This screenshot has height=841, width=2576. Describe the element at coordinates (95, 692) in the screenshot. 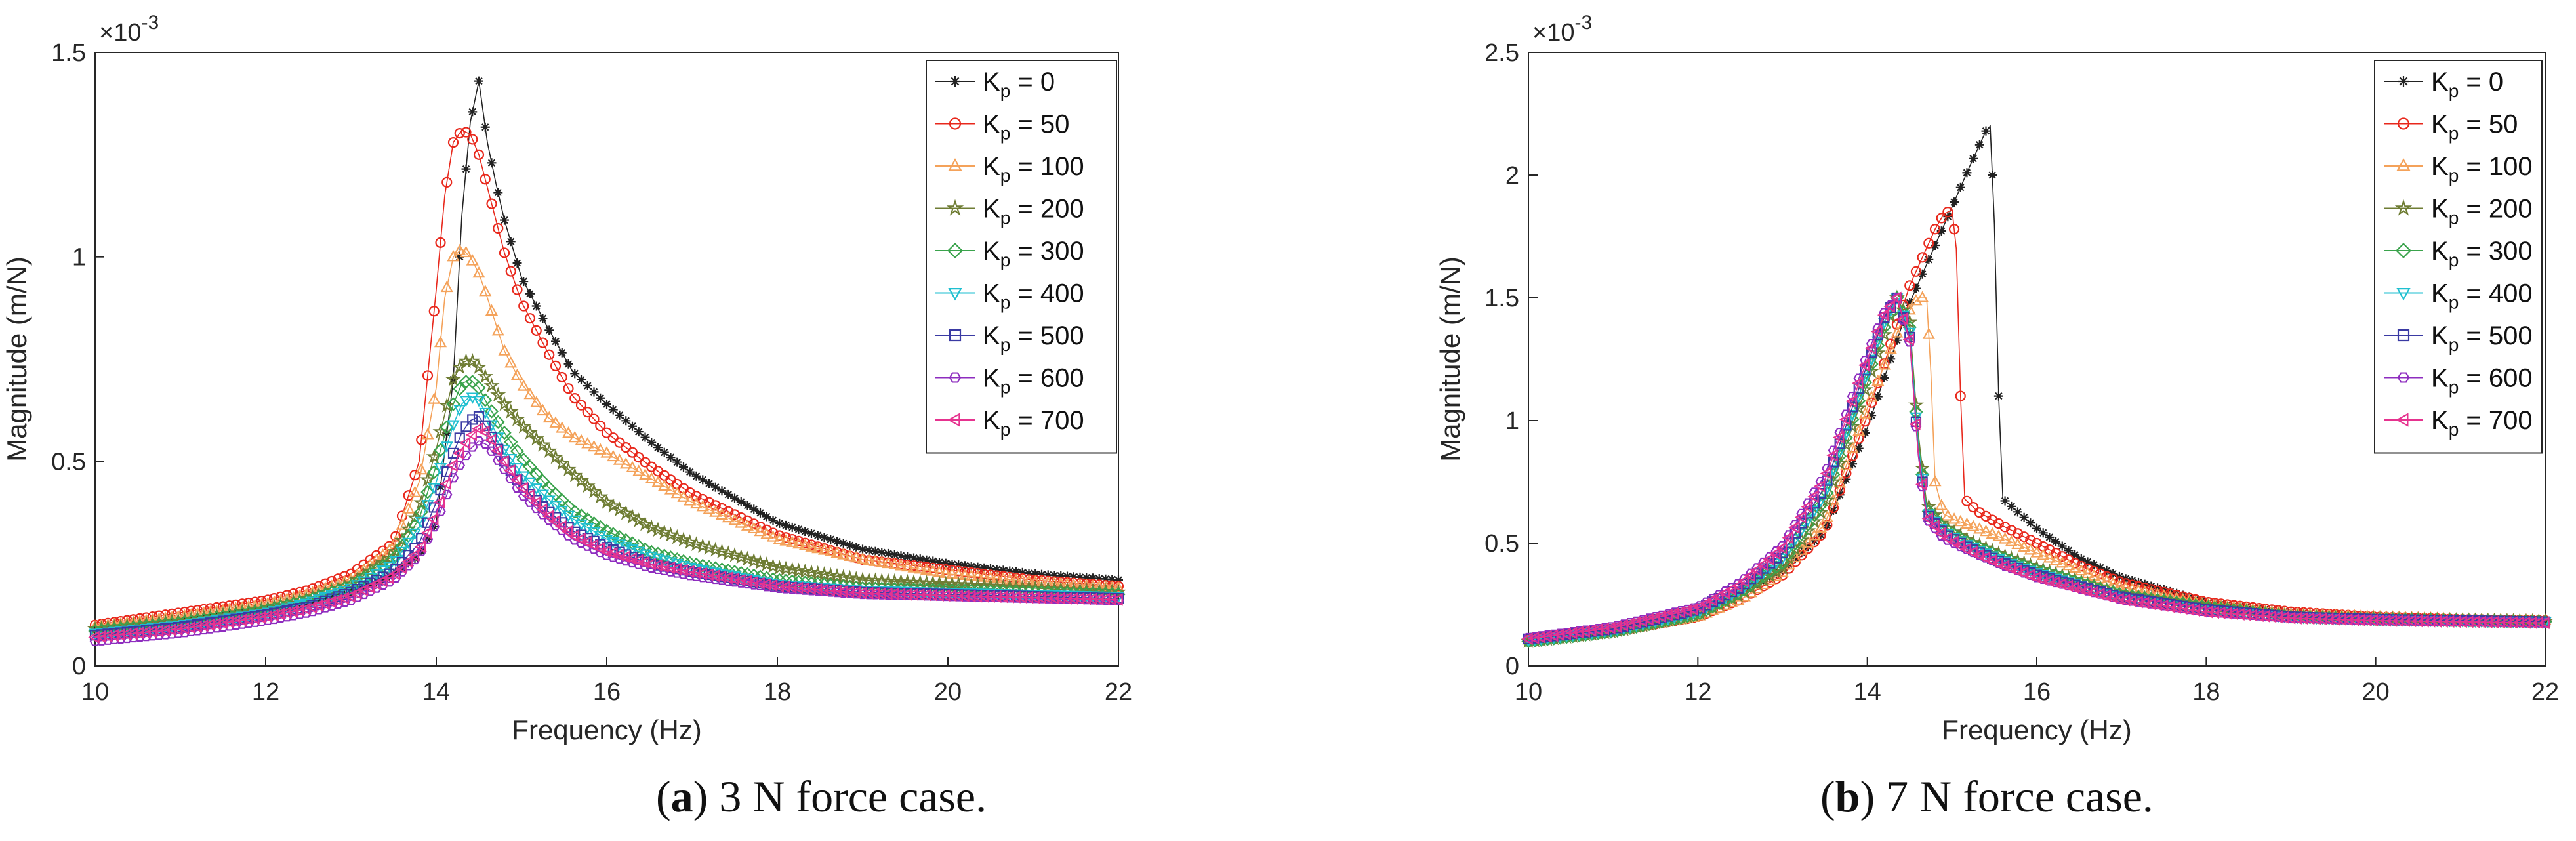

I see `x-tick-label: 10` at that location.